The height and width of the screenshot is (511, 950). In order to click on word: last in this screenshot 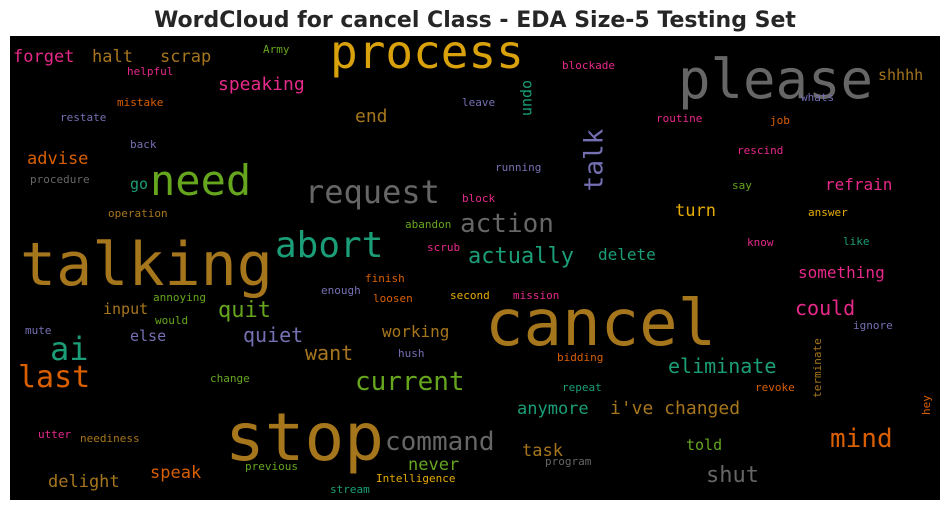, I will do `click(54, 377)`.